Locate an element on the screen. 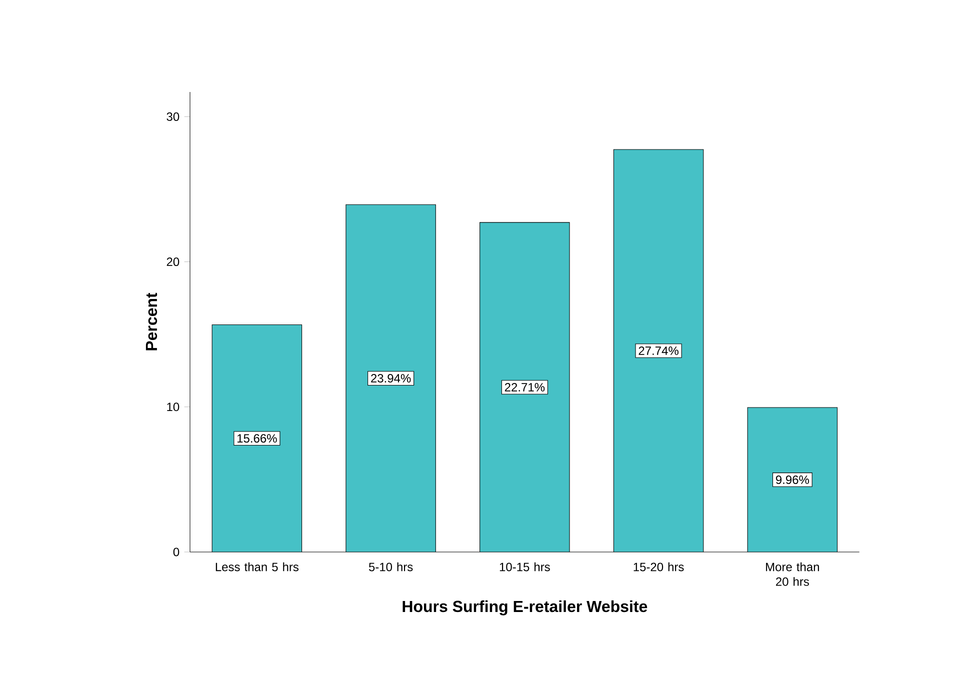 Image resolution: width=969 pixels, height=677 pixels. x-tick-label: 15-20 hrs is located at coordinates (659, 567).